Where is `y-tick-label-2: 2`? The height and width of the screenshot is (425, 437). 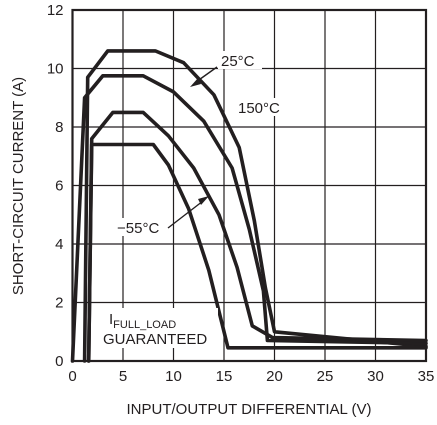 y-tick-label-2: 2 is located at coordinates (59, 303).